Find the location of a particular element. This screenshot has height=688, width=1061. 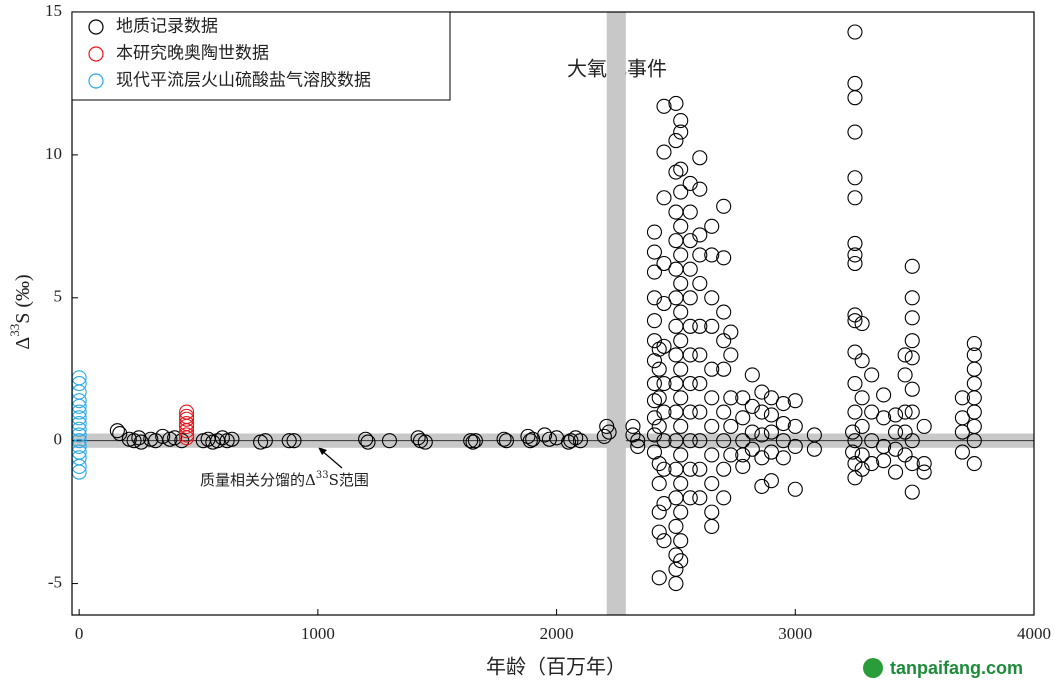

legend-box is located at coordinates (261, 56).